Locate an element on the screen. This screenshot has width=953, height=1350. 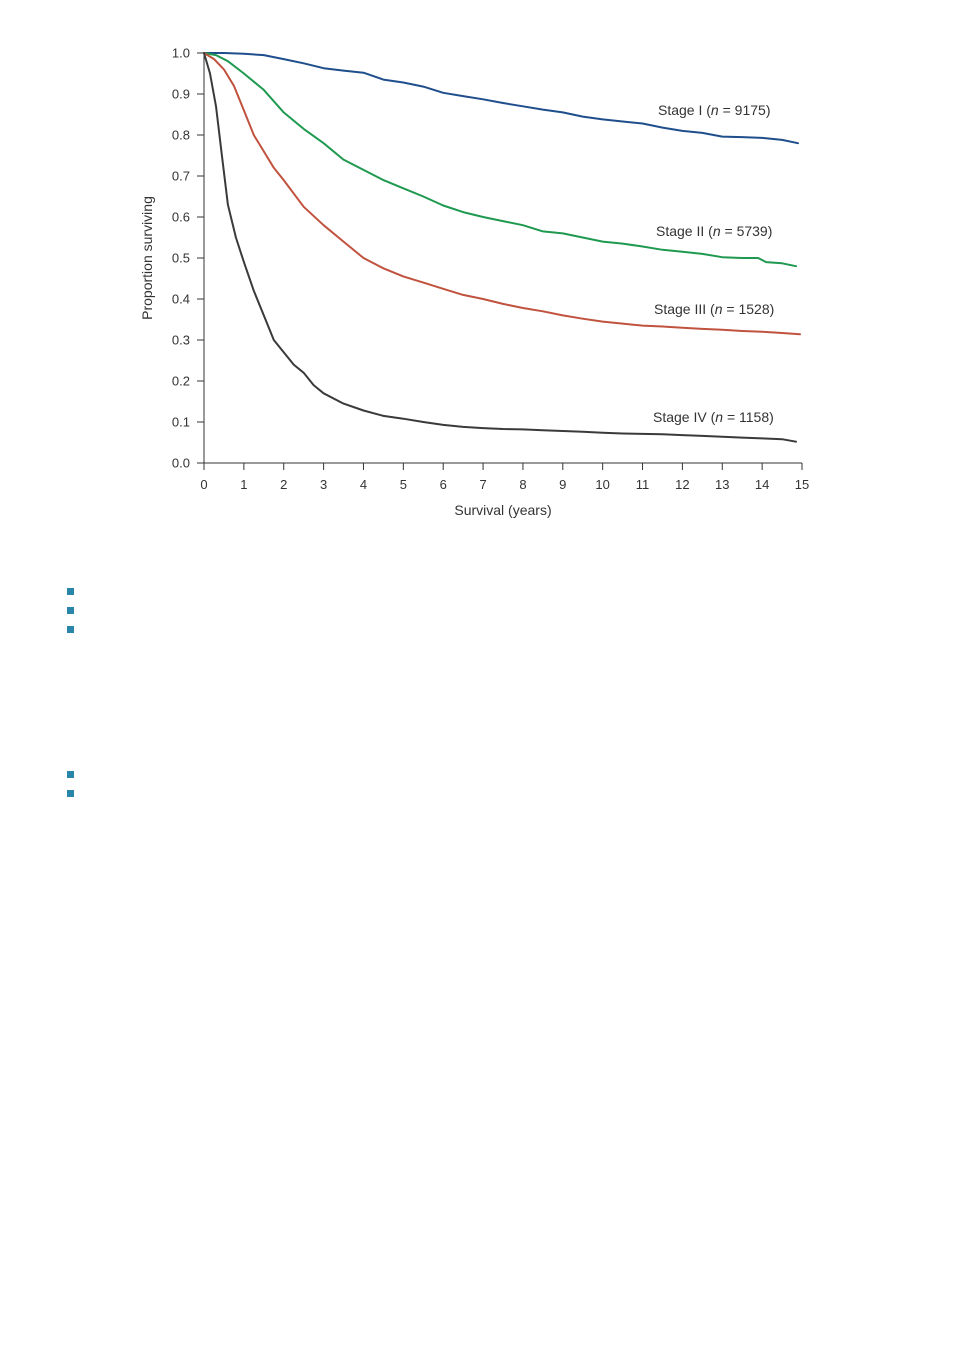
series-line-stage2 is located at coordinates (500, 160).